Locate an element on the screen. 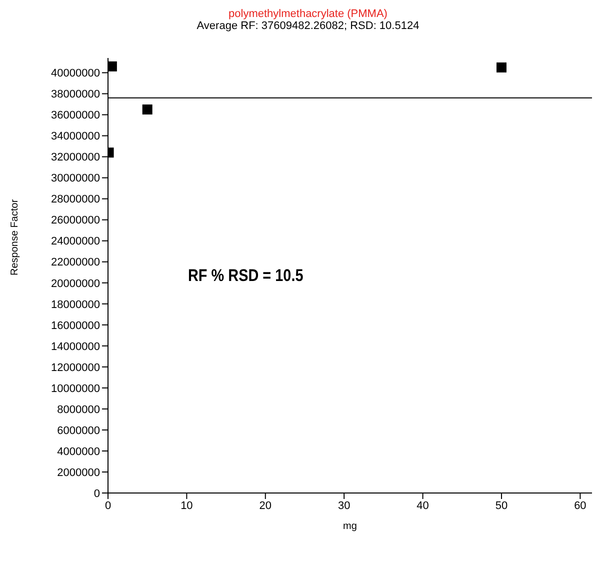 The width and height of the screenshot is (608, 561). x-tick-label: 60 is located at coordinates (580, 506).